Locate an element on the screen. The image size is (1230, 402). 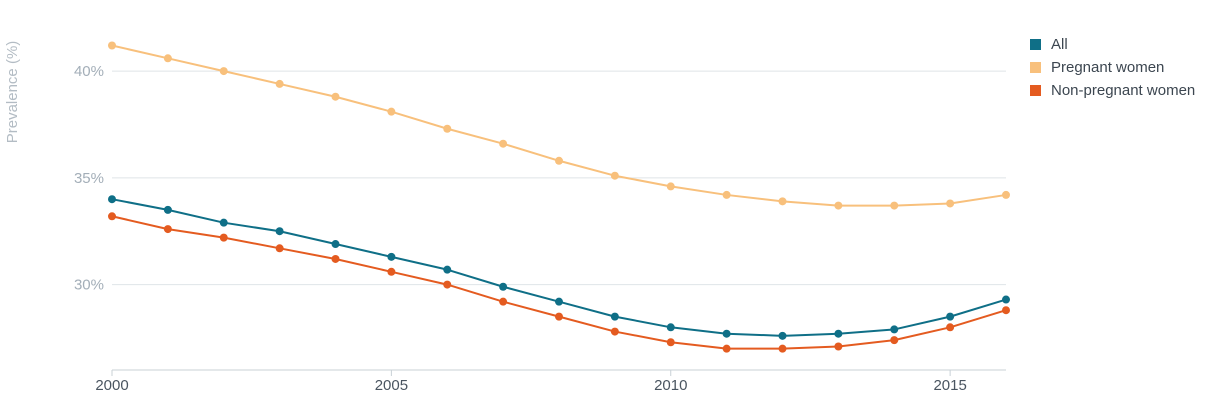
x-axis-ticks: 2000 2005 2010 2015 is located at coordinates (531, 382).